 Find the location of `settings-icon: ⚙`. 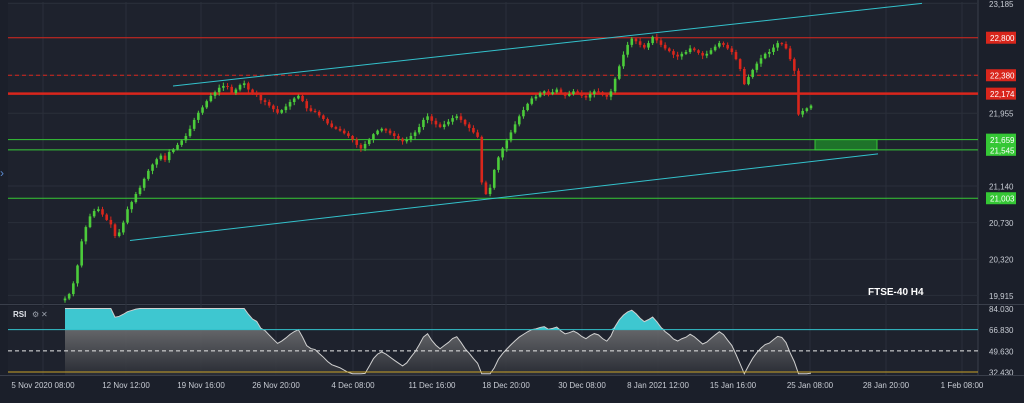

settings-icon: ⚙ is located at coordinates (35, 314).